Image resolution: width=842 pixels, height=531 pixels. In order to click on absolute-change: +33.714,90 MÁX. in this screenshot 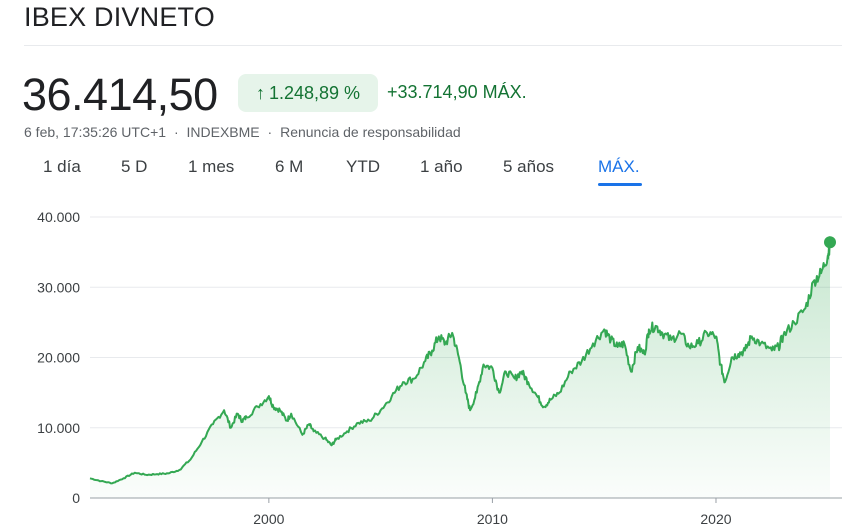, I will do `click(457, 92)`.